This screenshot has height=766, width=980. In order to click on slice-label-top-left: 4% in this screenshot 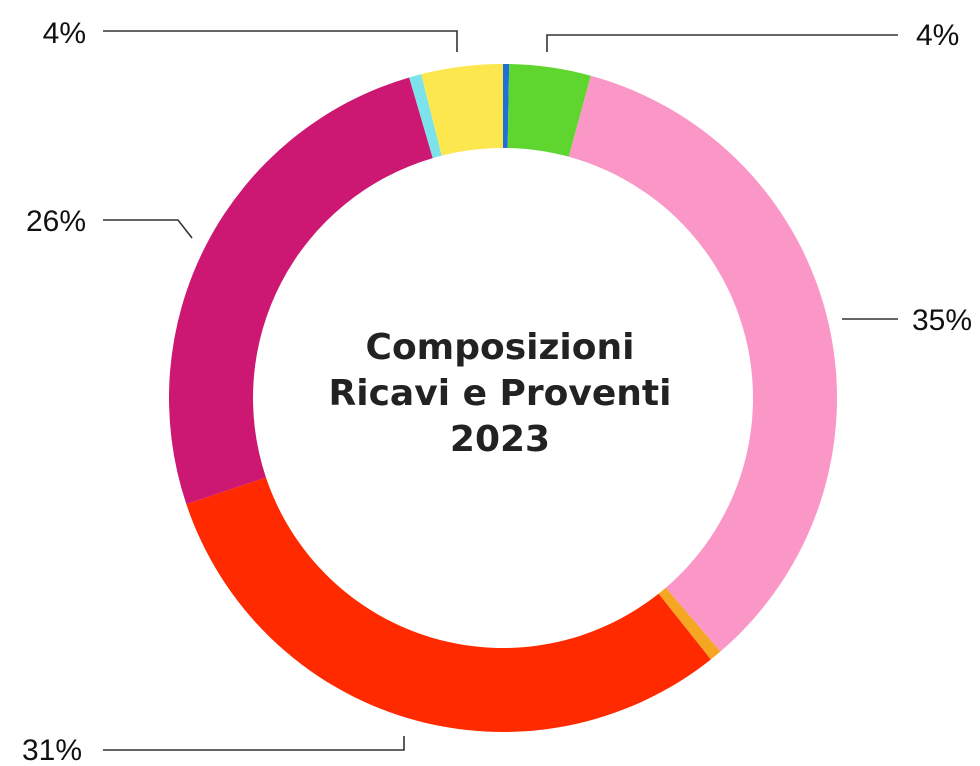, I will do `click(64, 33)`.